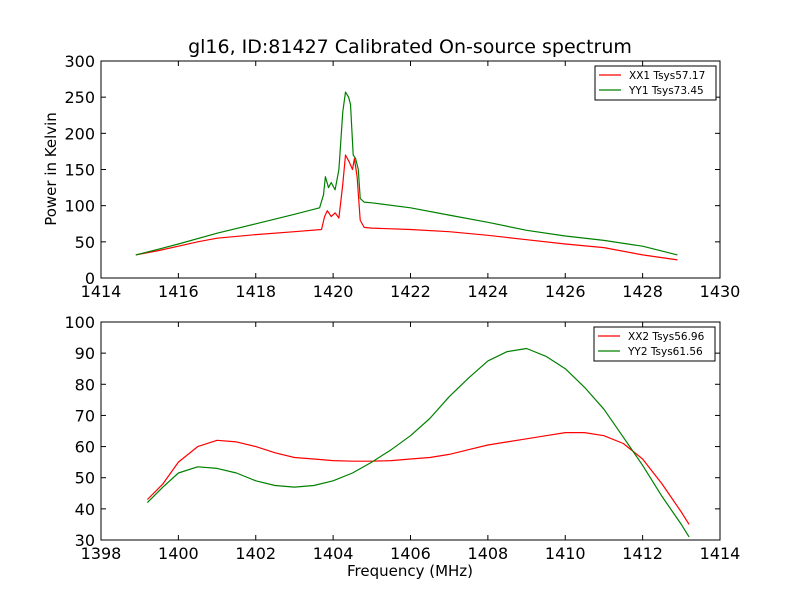  I want to click on chart1-legend-label-2: YY1 Tsys73.45, so click(666, 91).